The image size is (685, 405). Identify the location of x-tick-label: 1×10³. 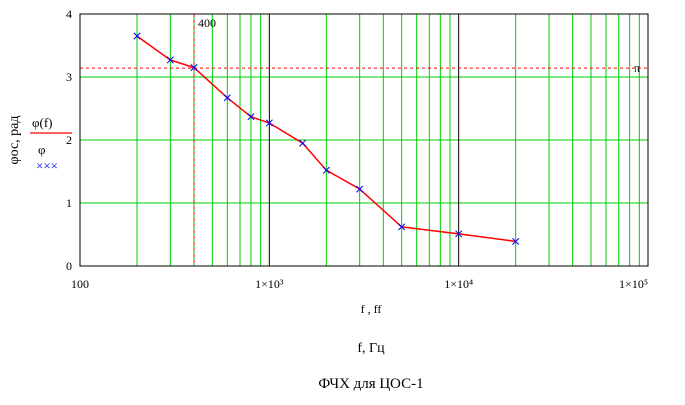
(269, 284).